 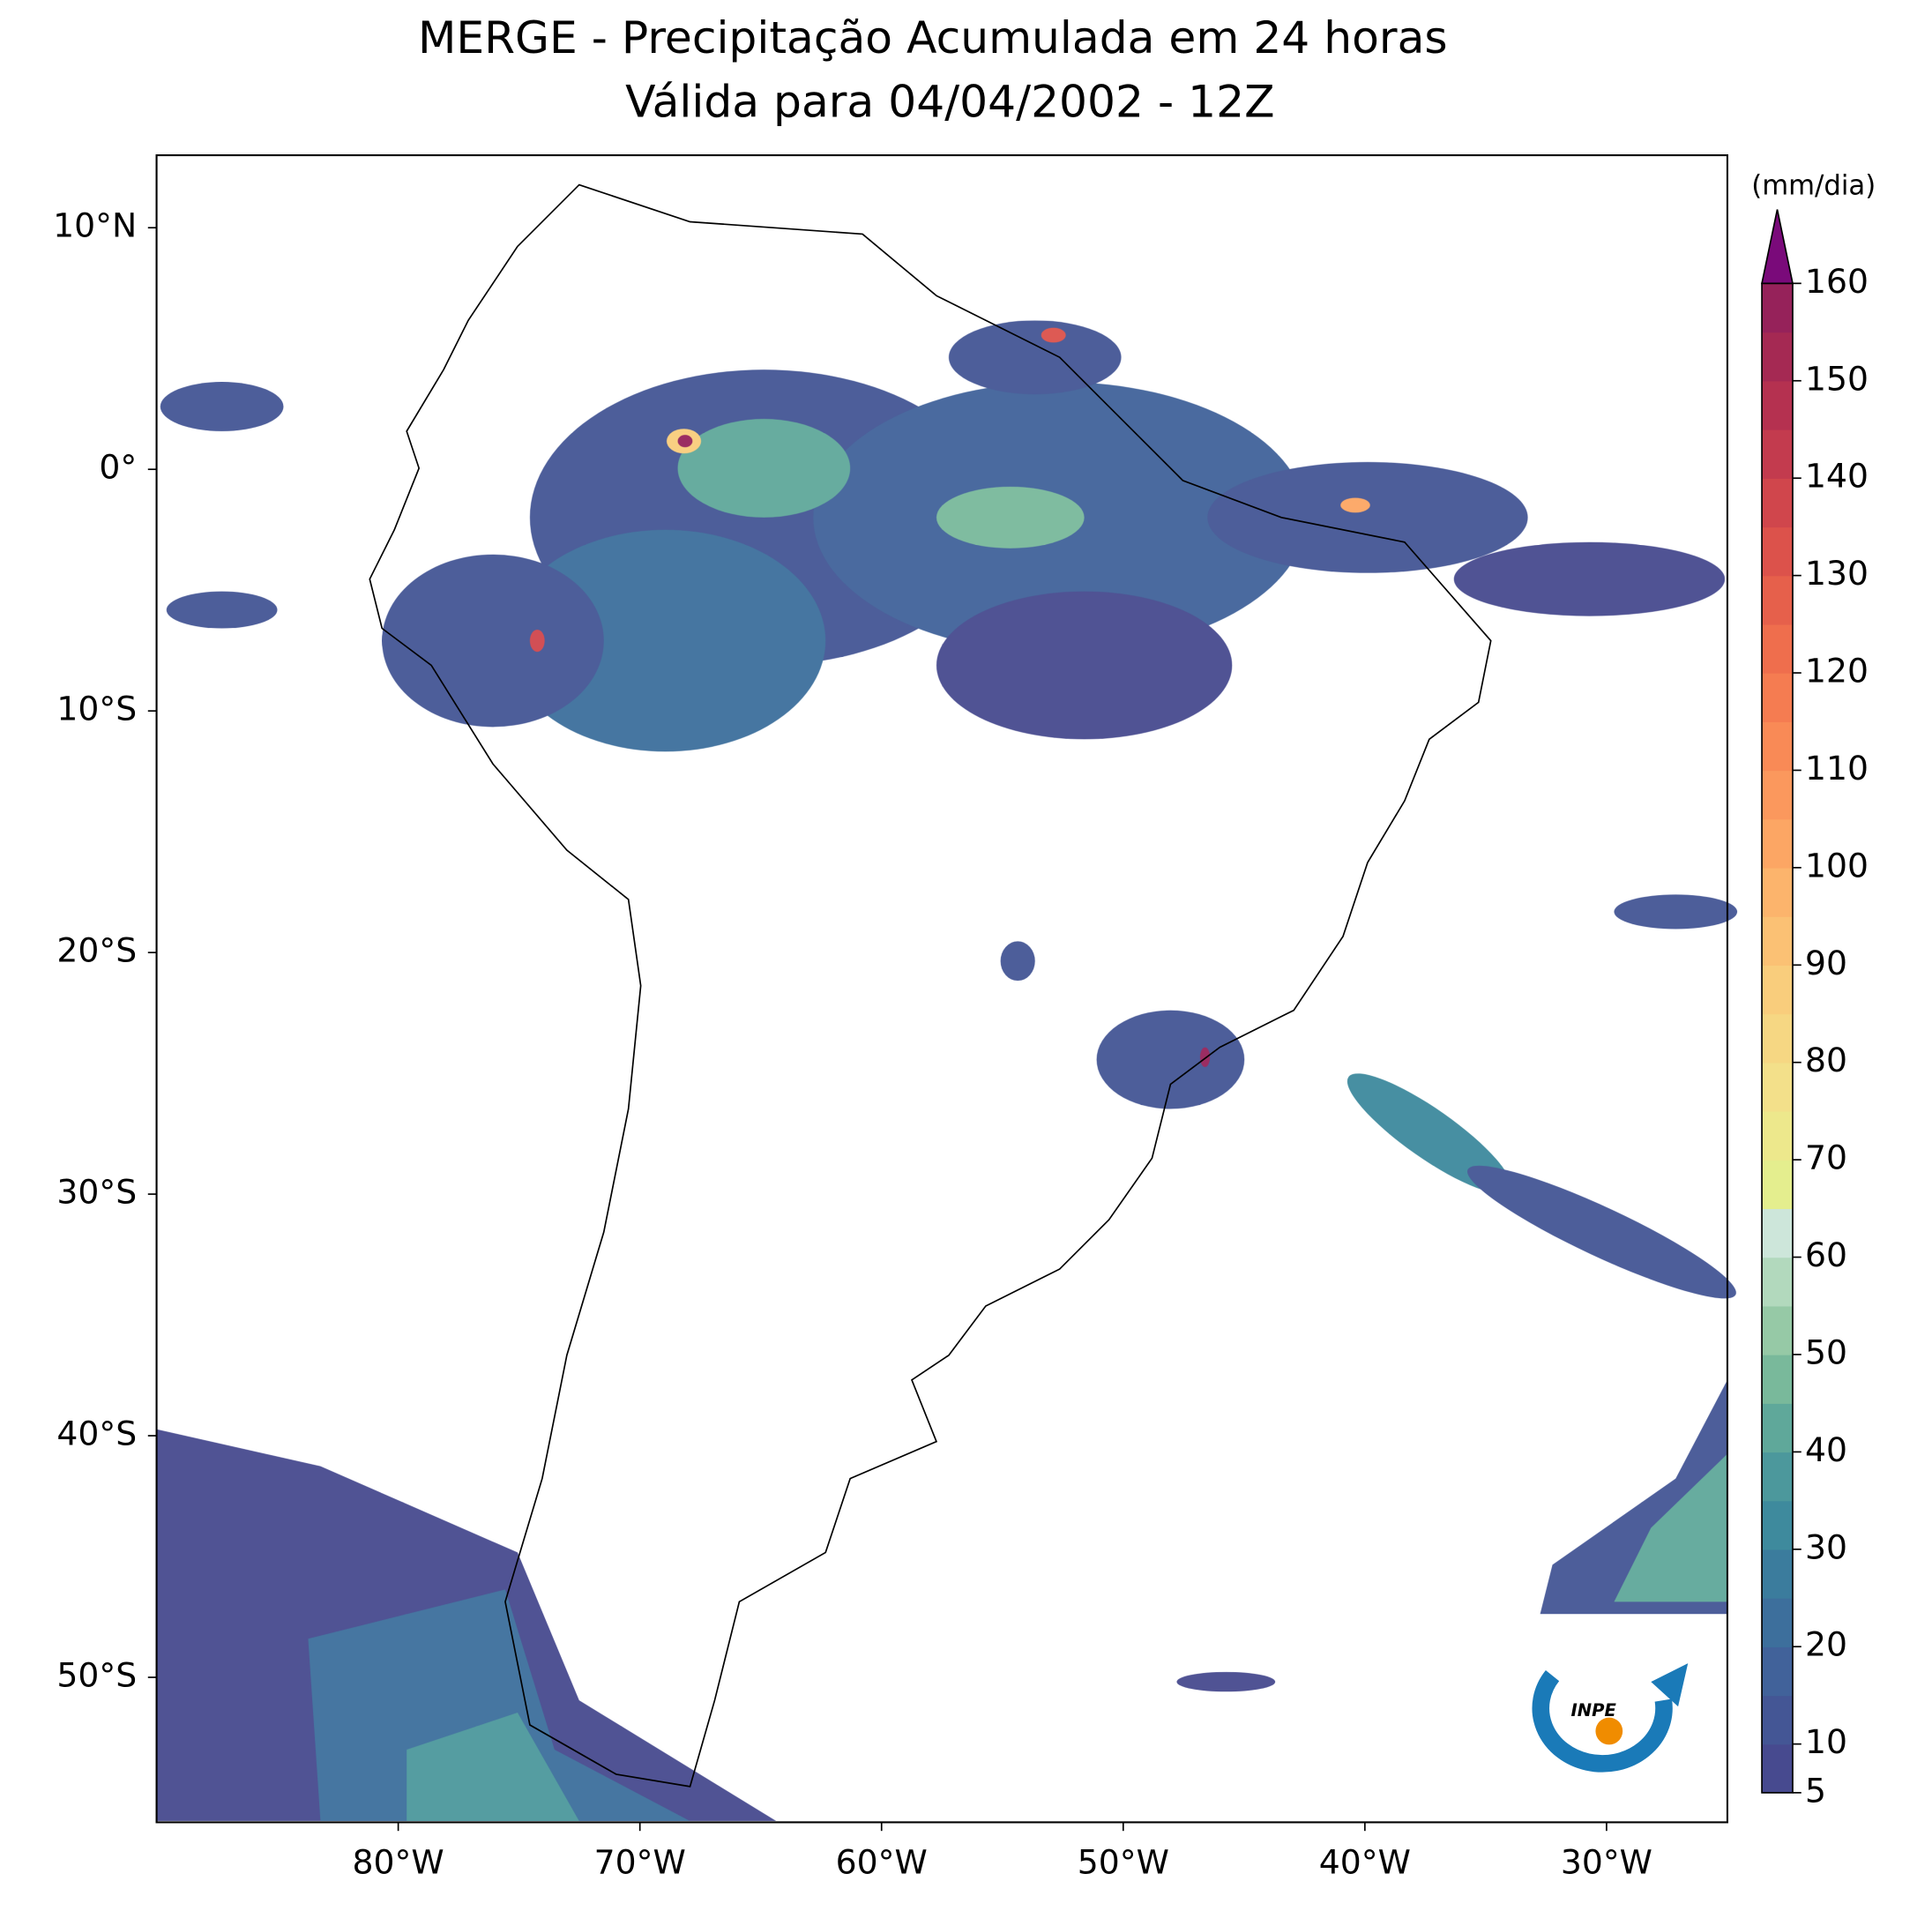 What do you see at coordinates (1826, 1450) in the screenshot?
I see `colorbar-tick-label: 40` at bounding box center [1826, 1450].